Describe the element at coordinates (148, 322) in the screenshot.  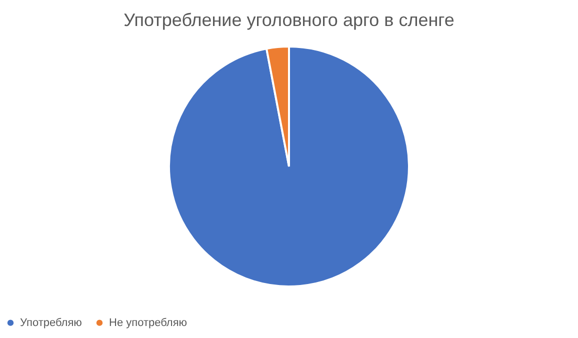
I see `legend-label: Не употребляю` at that location.